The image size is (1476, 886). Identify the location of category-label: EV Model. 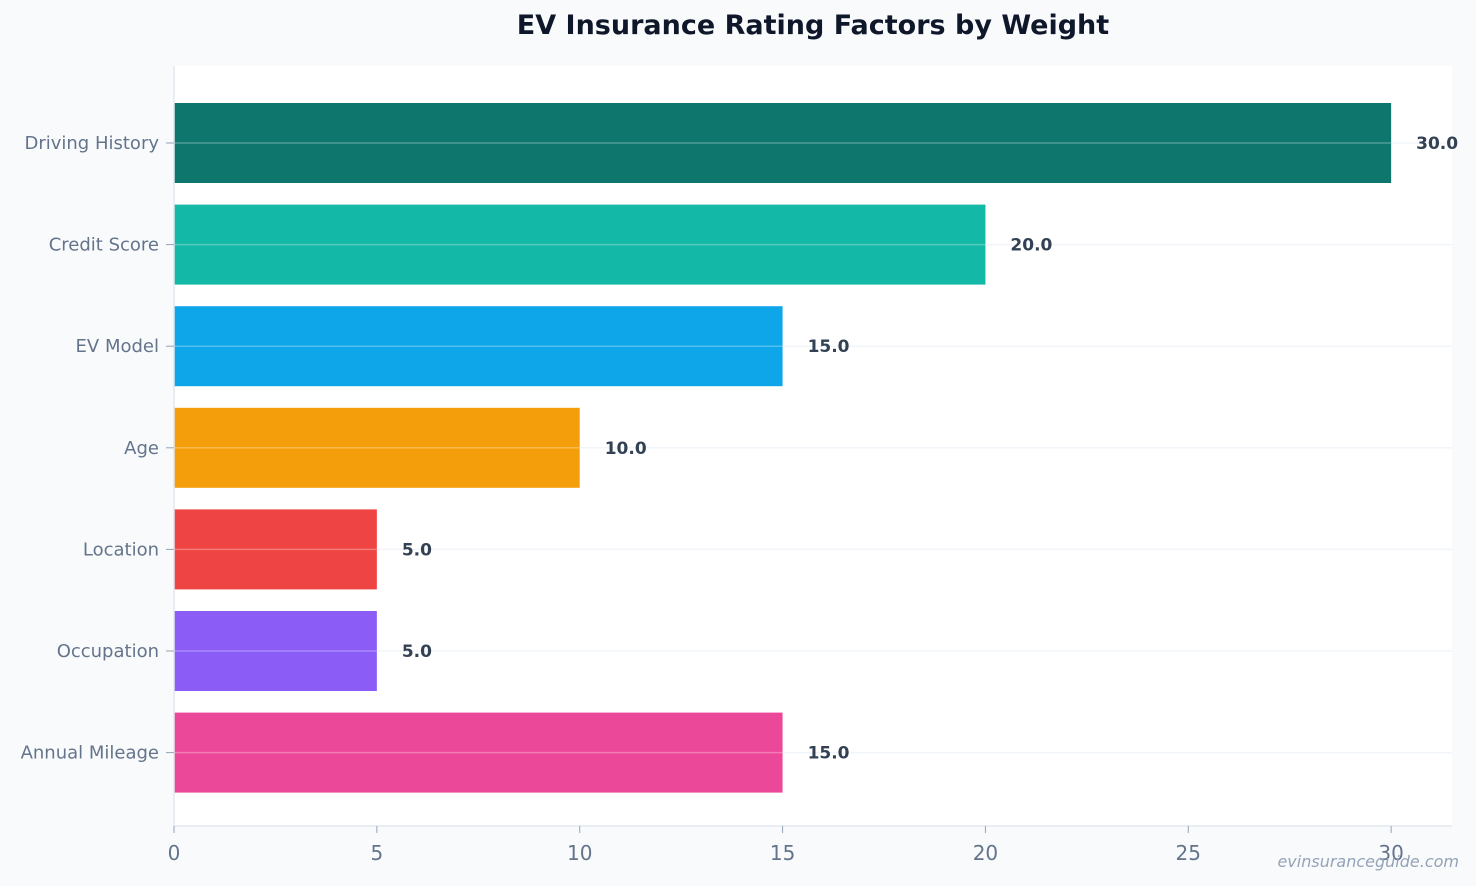
(117, 346).